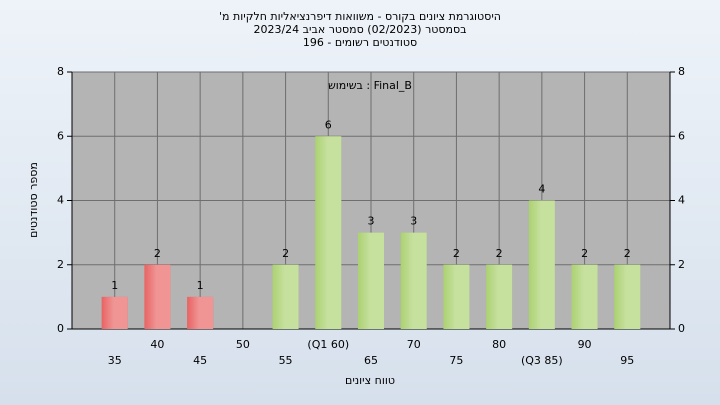 The image size is (720, 405). What do you see at coordinates (286, 360) in the screenshot?
I see `x-tick-label: 55` at bounding box center [286, 360].